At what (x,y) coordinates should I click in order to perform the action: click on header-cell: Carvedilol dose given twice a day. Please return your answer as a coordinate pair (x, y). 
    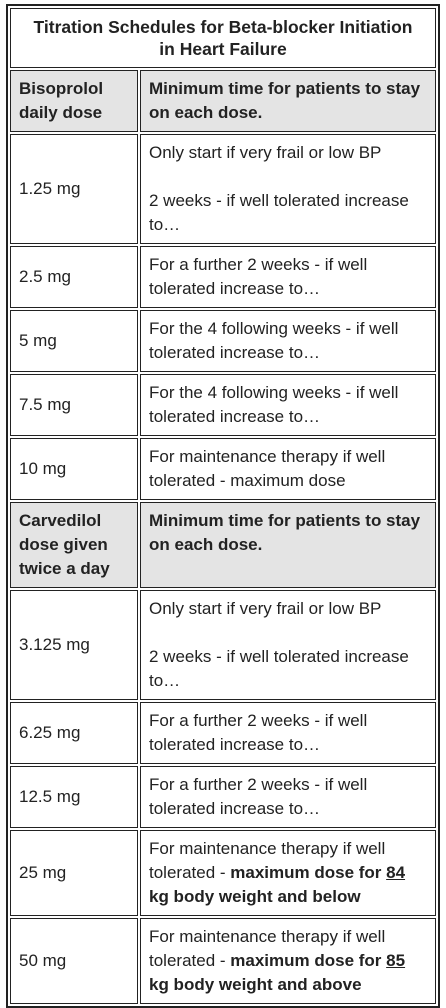
    Looking at the image, I should click on (74, 545).